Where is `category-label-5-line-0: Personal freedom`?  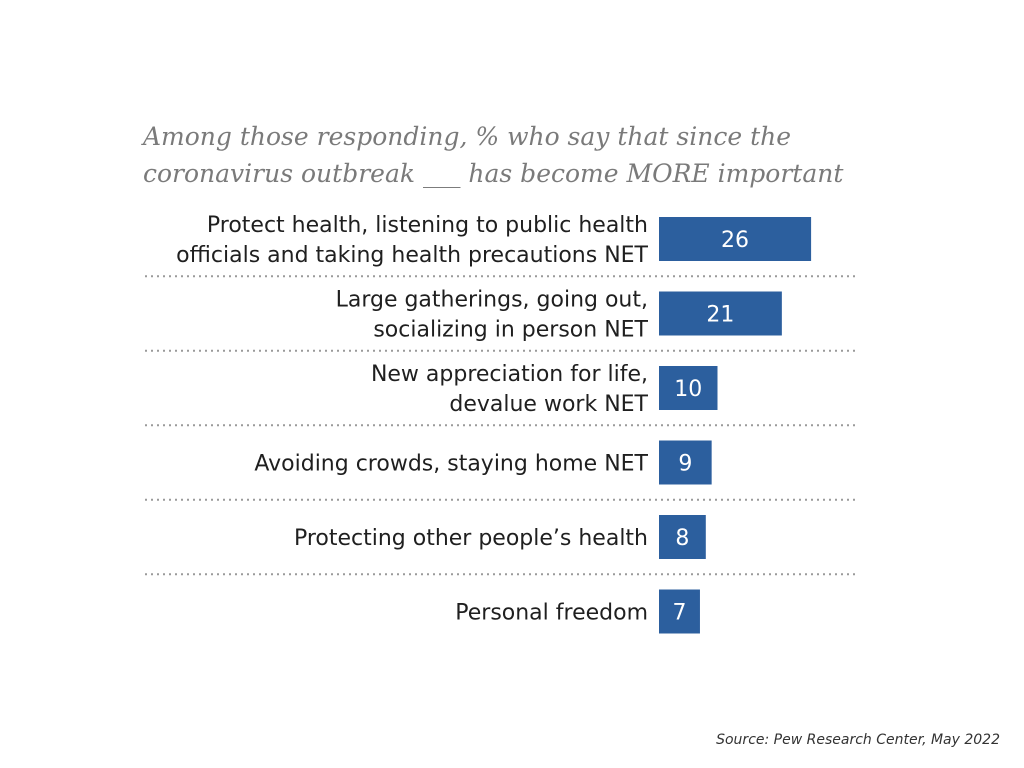 category-label-5-line-0: Personal freedom is located at coordinates (551, 613).